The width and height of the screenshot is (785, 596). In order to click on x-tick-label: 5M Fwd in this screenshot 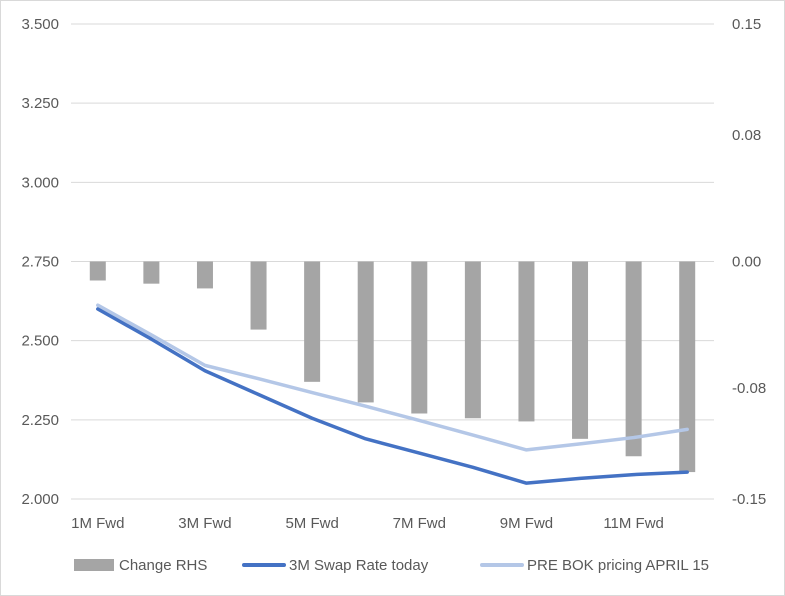, I will do `click(311, 523)`.